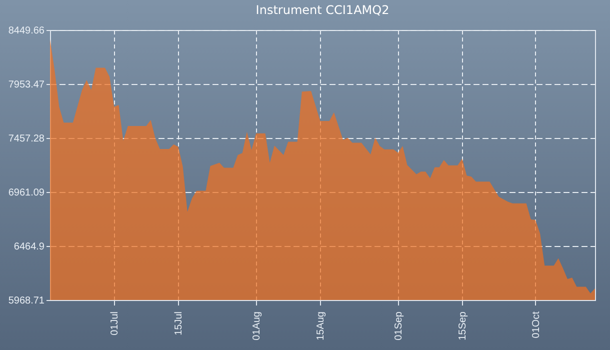 The image size is (610, 350). What do you see at coordinates (399, 325) in the screenshot?
I see `x-tick-label: 01Sep` at bounding box center [399, 325].